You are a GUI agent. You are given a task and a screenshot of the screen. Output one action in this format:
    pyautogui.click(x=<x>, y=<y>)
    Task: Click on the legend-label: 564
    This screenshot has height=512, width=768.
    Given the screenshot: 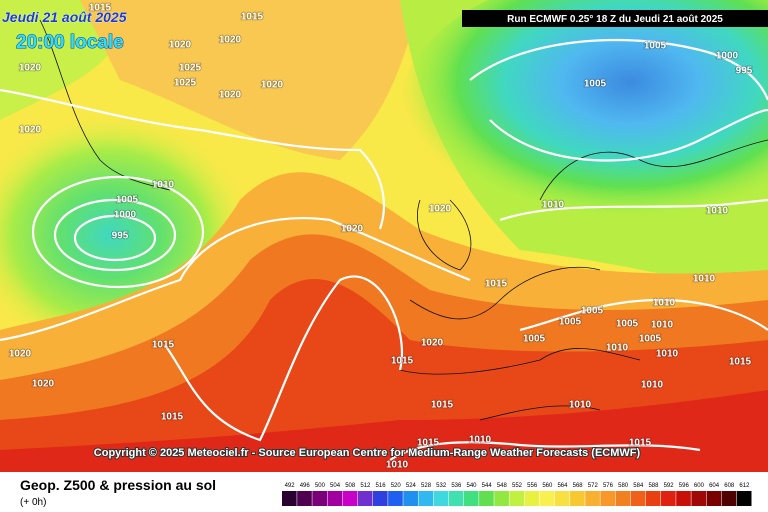 What is the action you would take?
    pyautogui.click(x=562, y=486)
    